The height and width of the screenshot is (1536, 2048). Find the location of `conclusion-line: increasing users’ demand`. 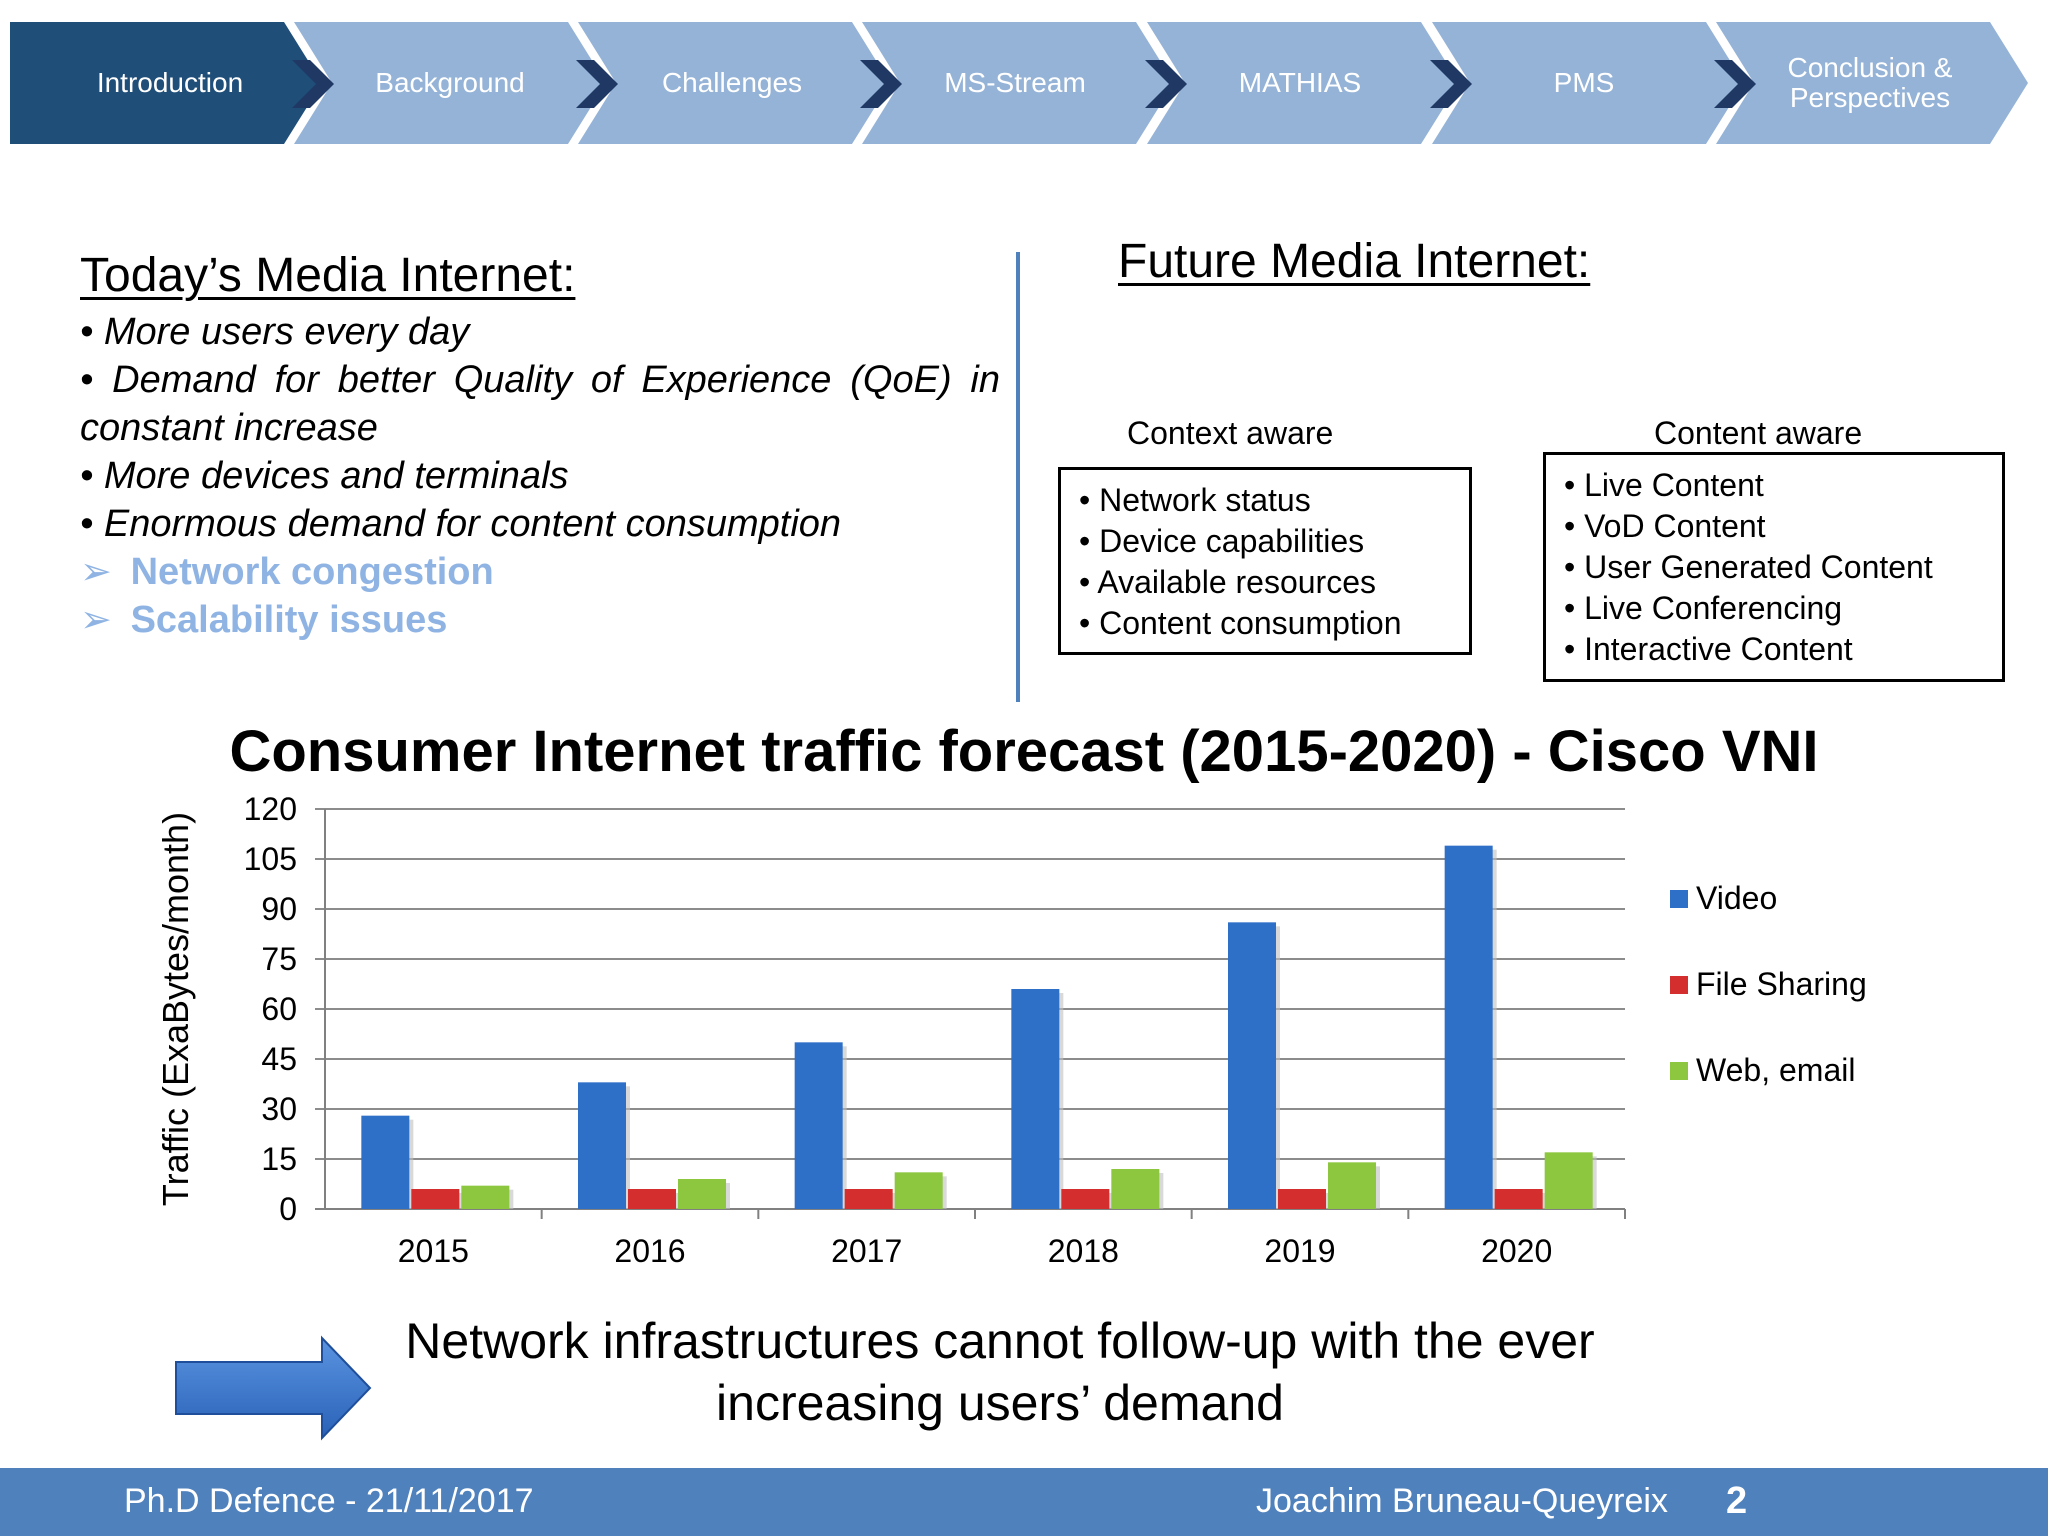

conclusion-line: increasing users’ demand is located at coordinates (1000, 1403).